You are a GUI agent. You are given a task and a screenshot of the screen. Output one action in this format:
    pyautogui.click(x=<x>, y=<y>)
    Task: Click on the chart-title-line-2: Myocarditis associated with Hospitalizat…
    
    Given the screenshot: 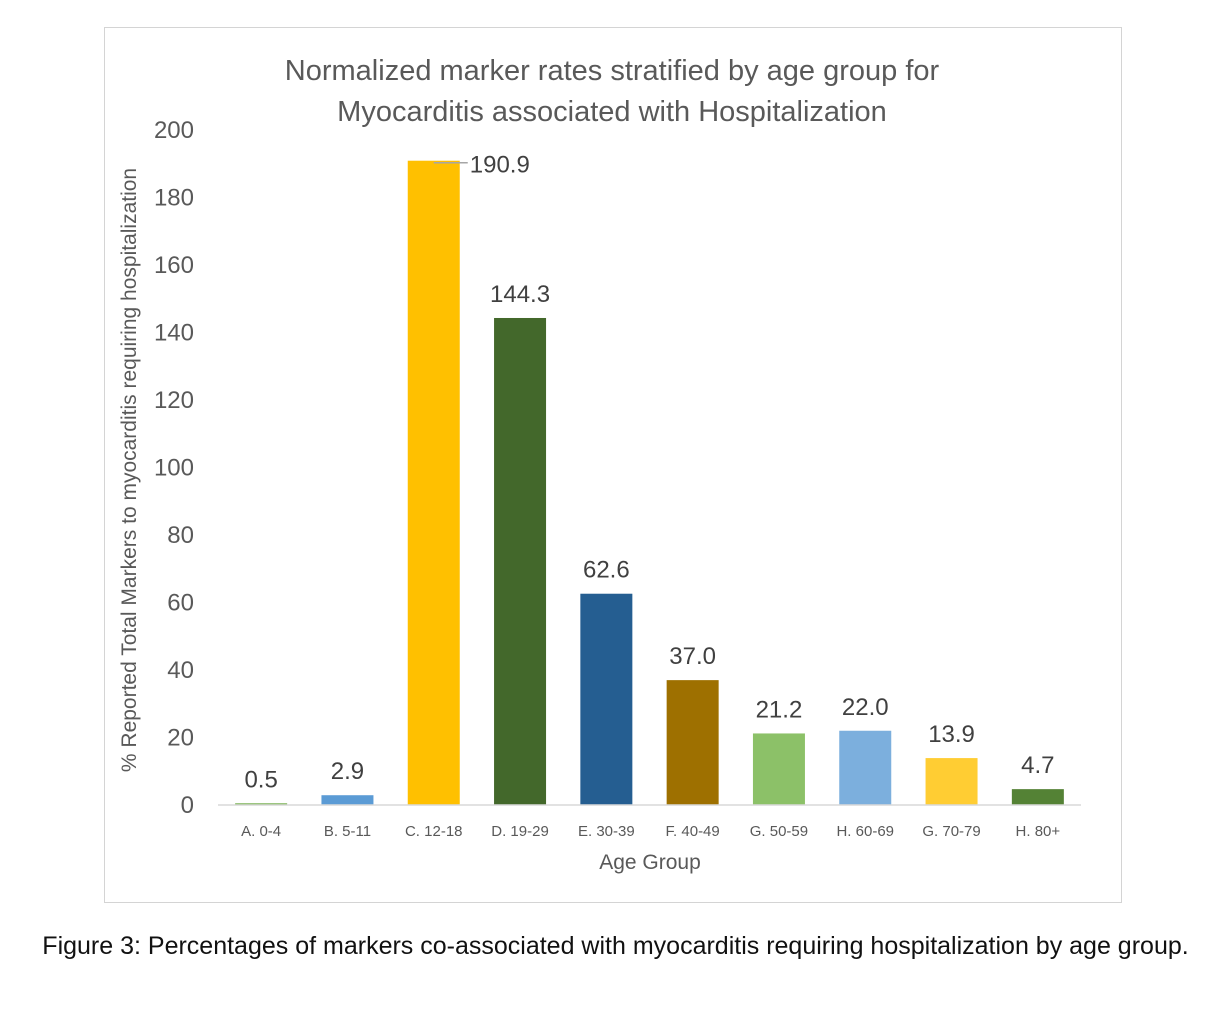 What is the action you would take?
    pyautogui.click(x=612, y=112)
    